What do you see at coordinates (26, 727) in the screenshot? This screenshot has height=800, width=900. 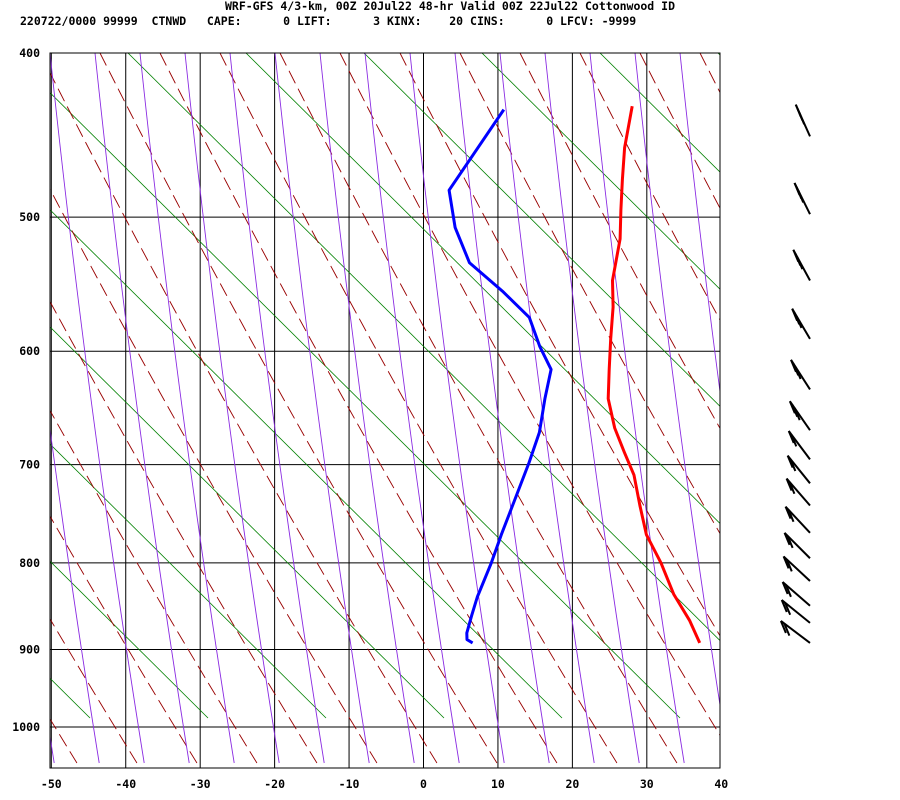 I see `y-tick-label: 1000` at bounding box center [26, 727].